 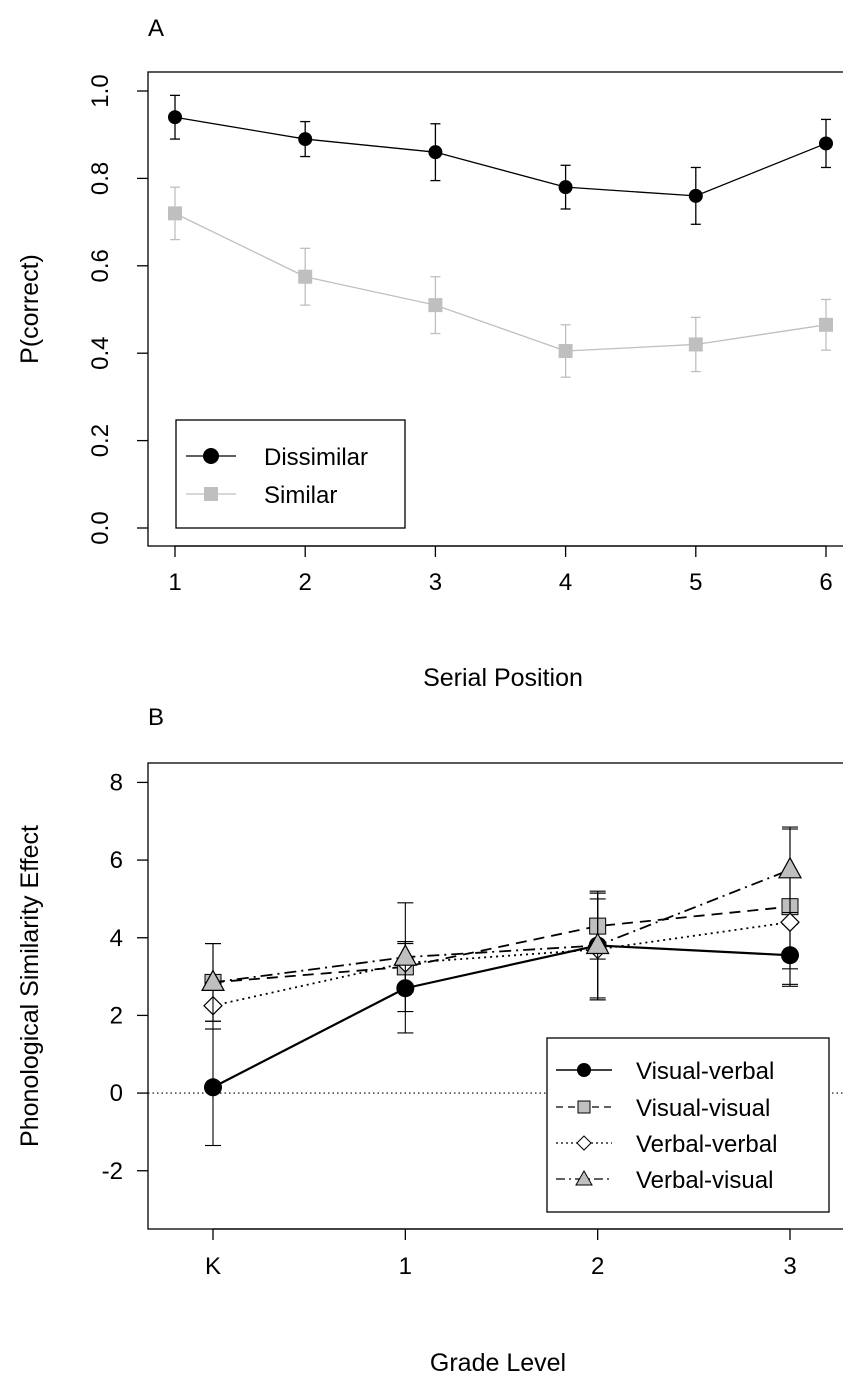 I want to click on panel-a-legend-box, so click(x=290, y=474).